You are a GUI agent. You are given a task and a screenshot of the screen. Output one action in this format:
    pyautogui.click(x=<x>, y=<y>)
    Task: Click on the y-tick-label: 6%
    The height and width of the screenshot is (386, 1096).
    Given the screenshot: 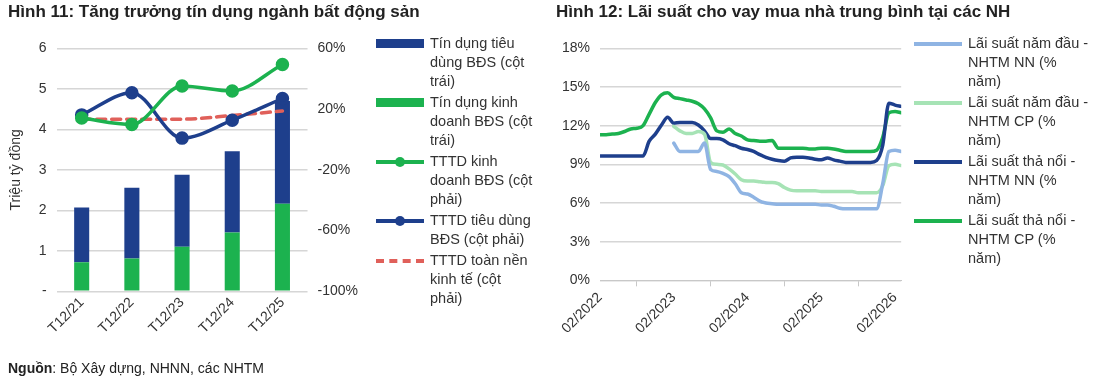 What is the action you would take?
    pyautogui.click(x=580, y=201)
    